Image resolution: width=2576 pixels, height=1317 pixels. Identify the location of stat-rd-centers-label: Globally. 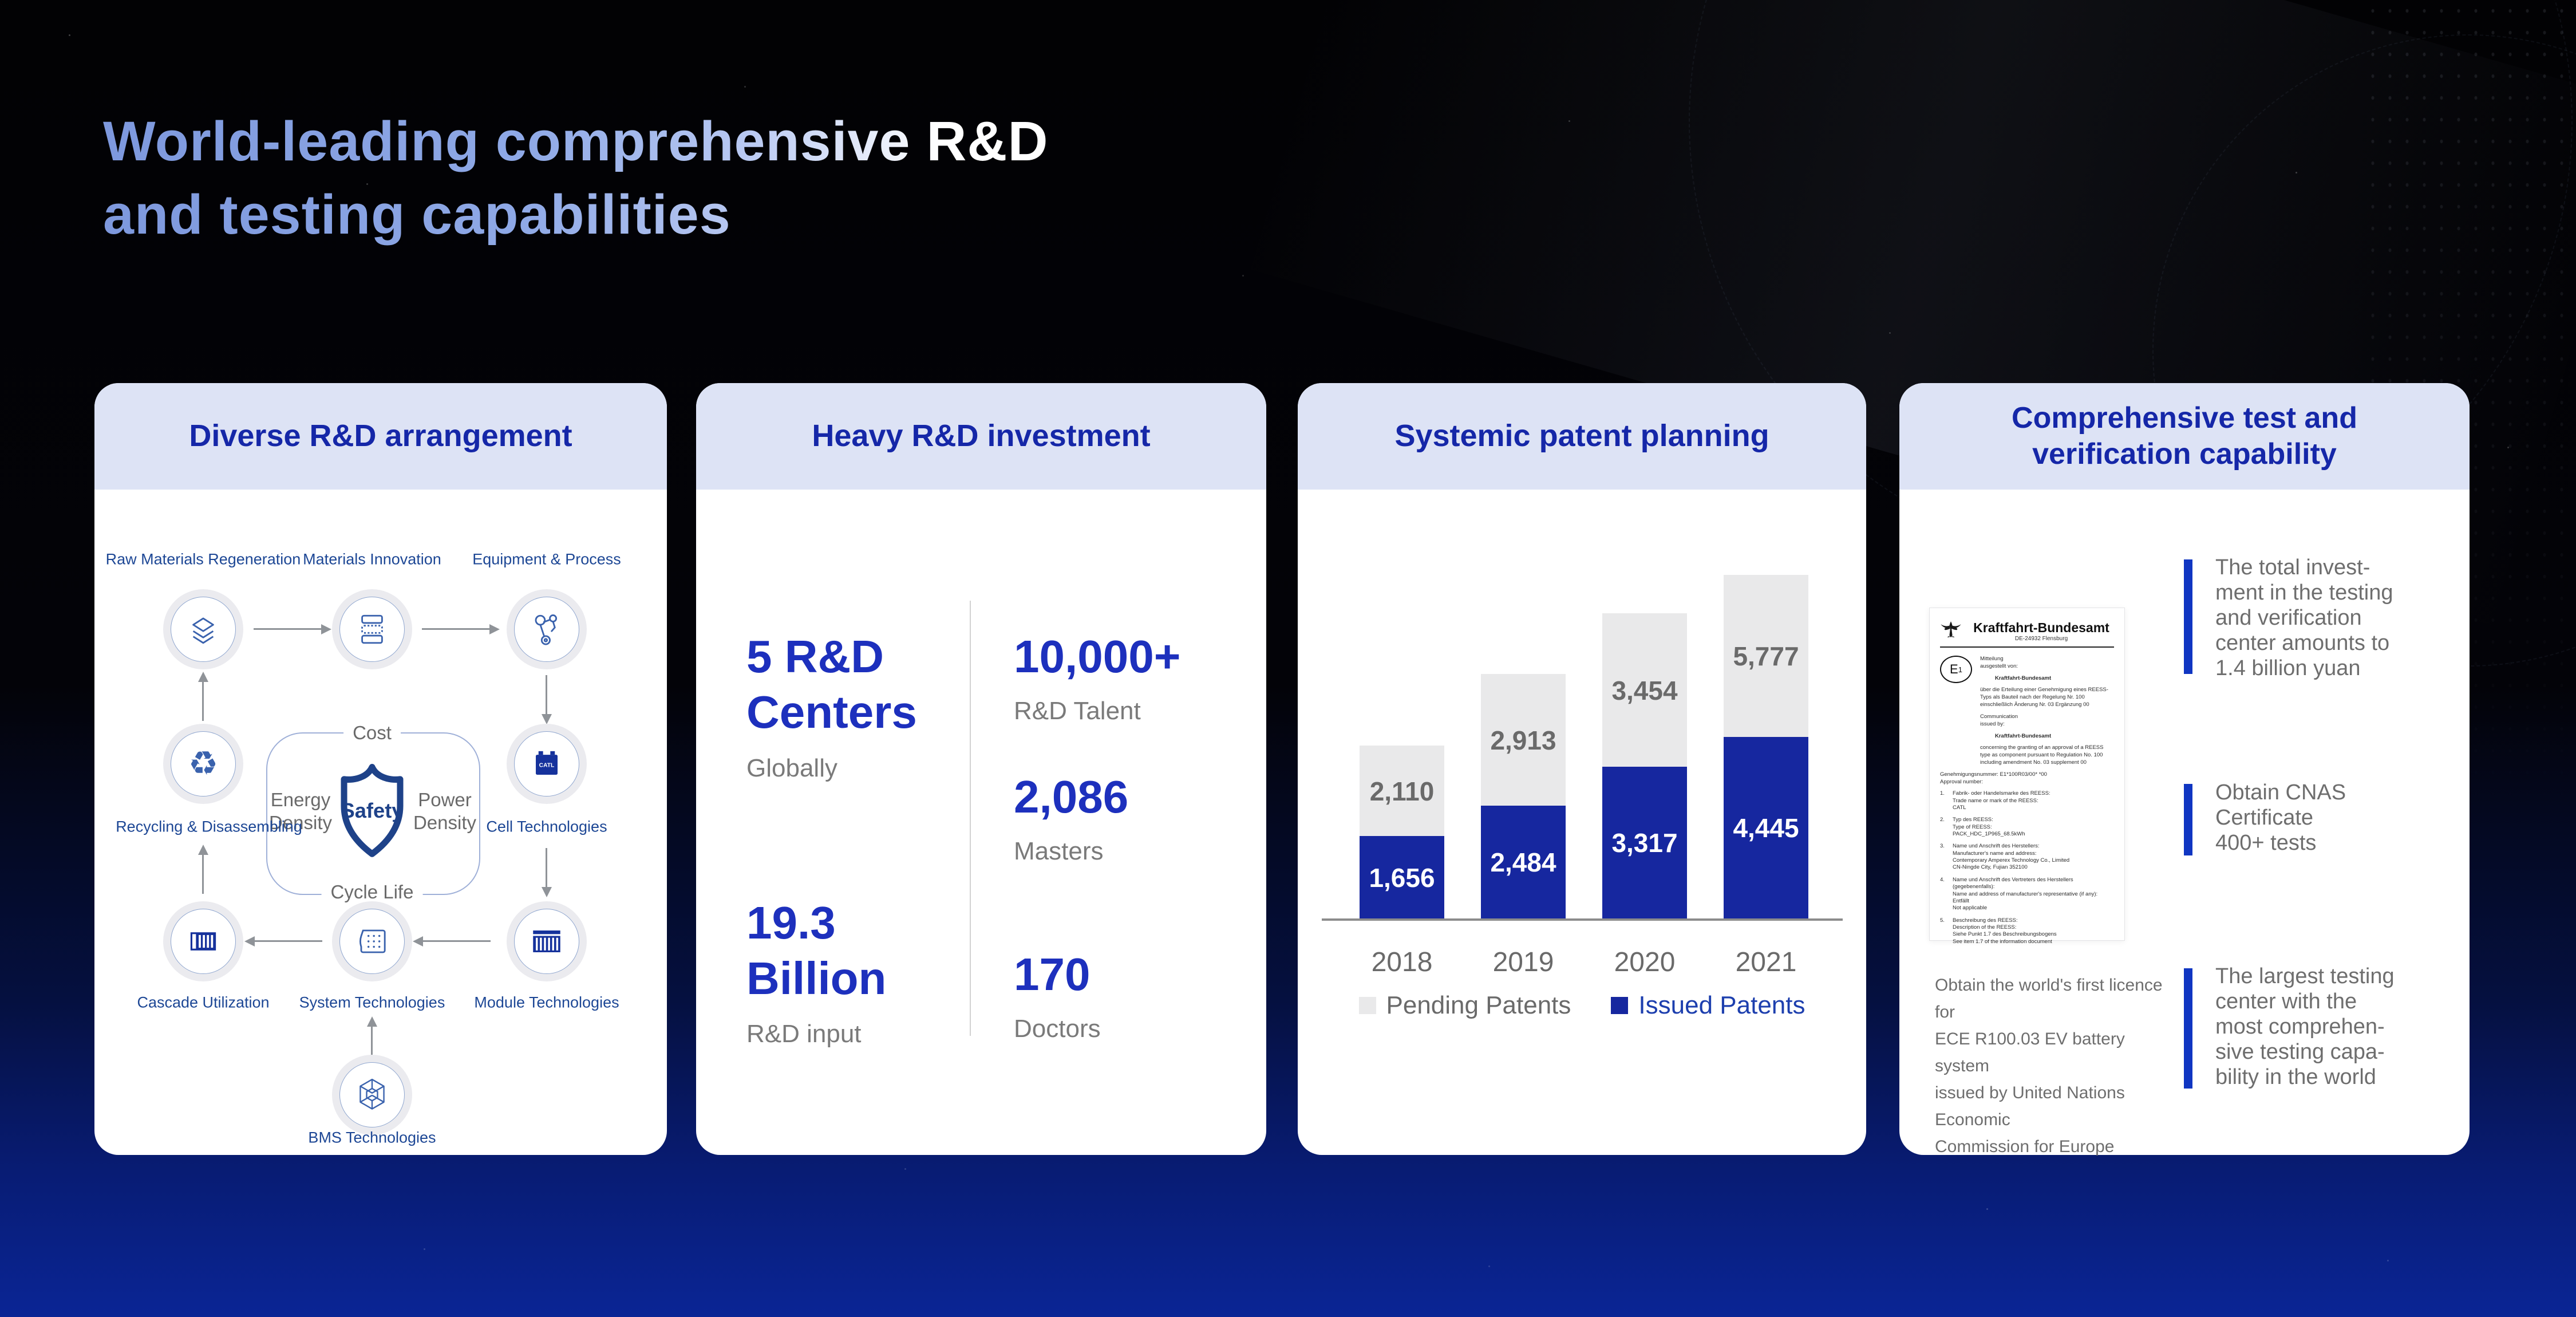
(791, 768).